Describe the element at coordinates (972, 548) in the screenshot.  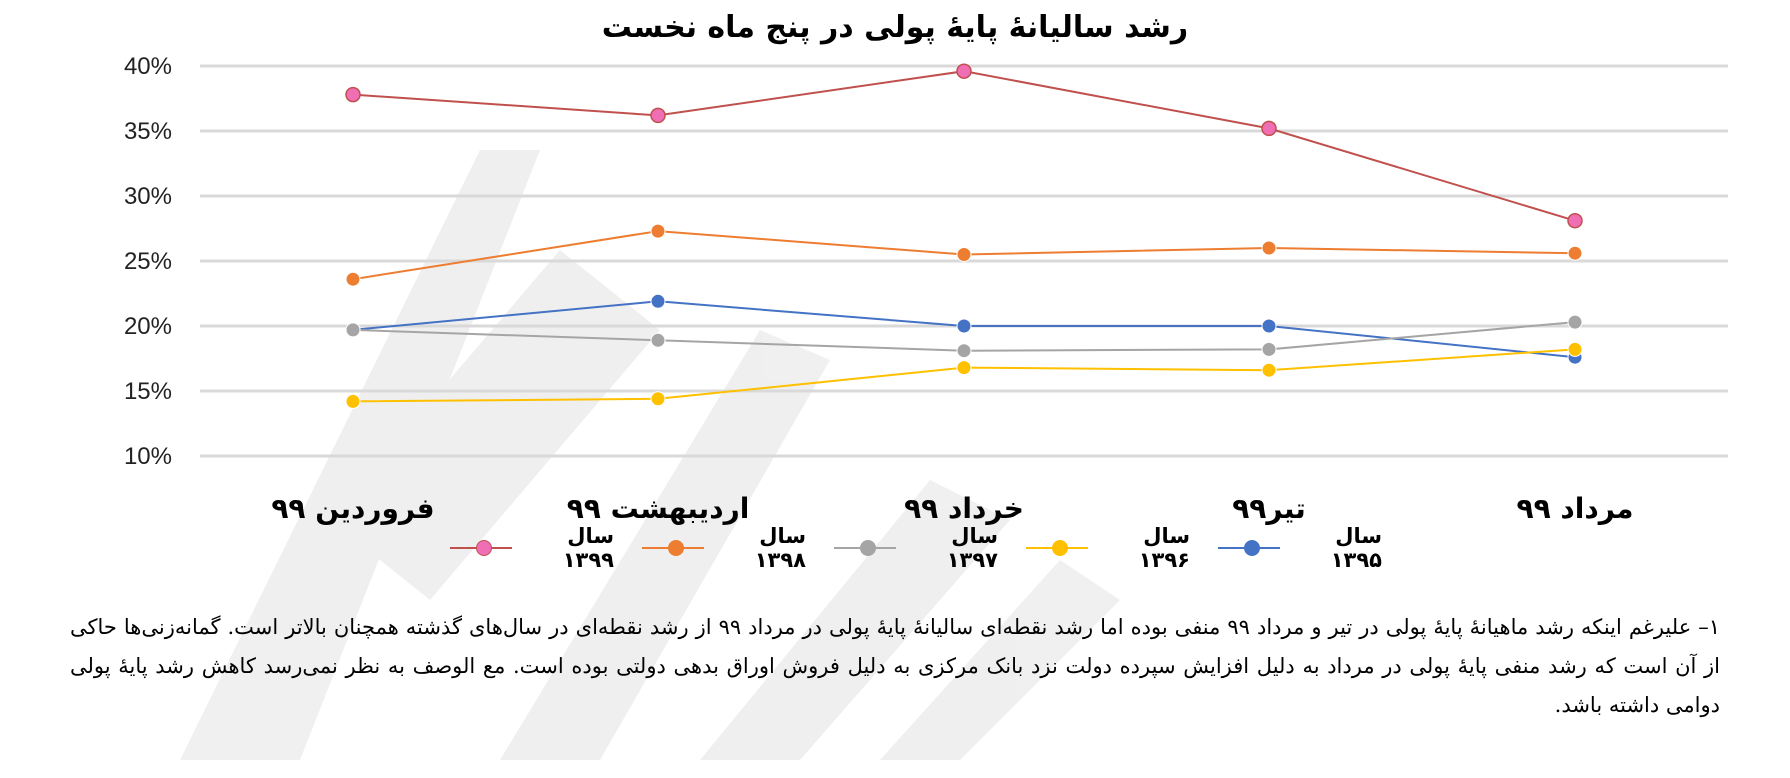
I see `legend-label: سال ۱۳۹۷` at that location.